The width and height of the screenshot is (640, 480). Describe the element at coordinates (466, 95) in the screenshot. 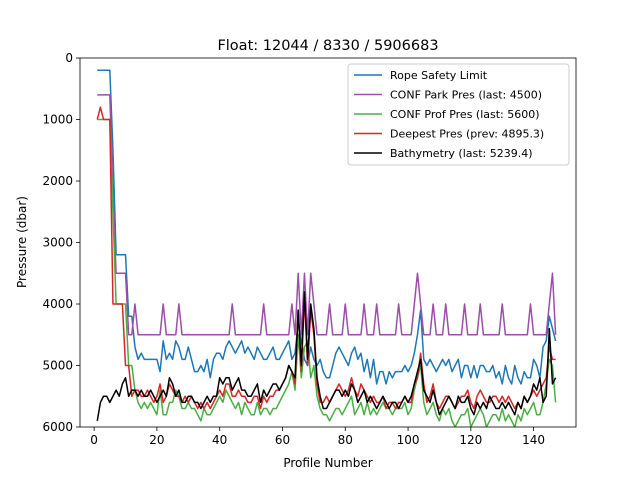

I see `legend-entry-2: CONF Park Pres (last: 4500)` at that location.